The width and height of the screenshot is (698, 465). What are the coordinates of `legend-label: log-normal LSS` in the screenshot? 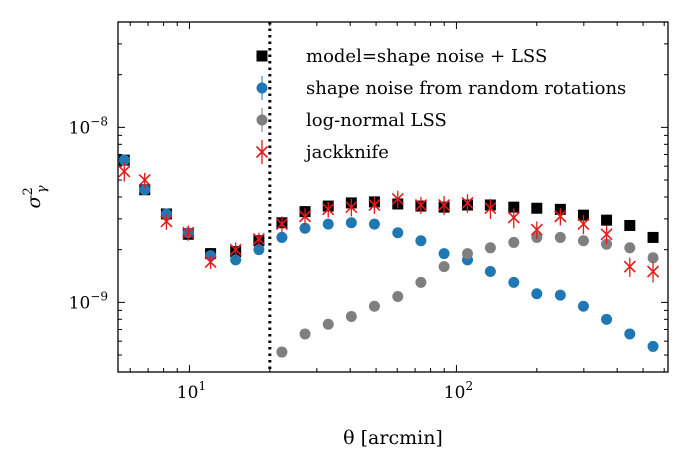 It's located at (376, 120).